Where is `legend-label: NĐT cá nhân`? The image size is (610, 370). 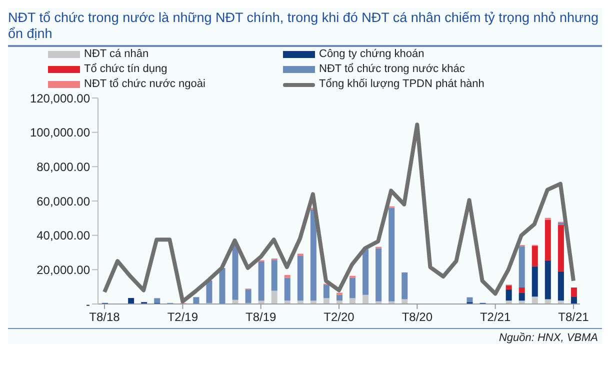
legend-label: NĐT cá nhân is located at coordinates (116, 54).